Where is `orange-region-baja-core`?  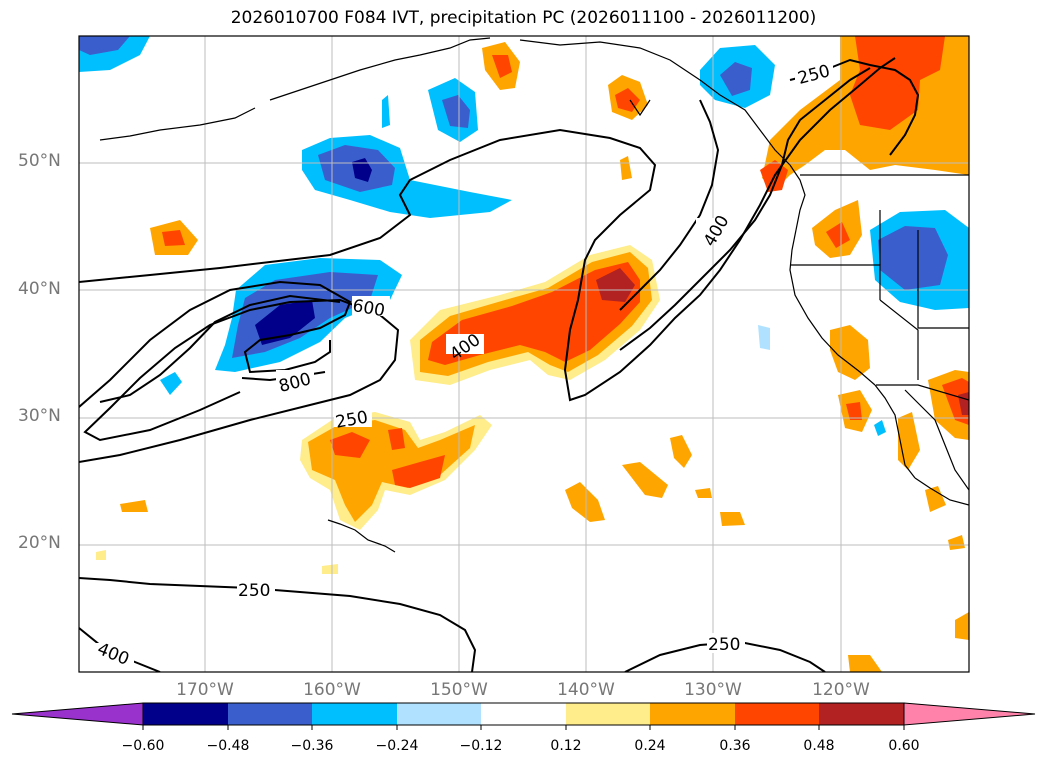 orange-region-baja-core is located at coordinates (854, 411).